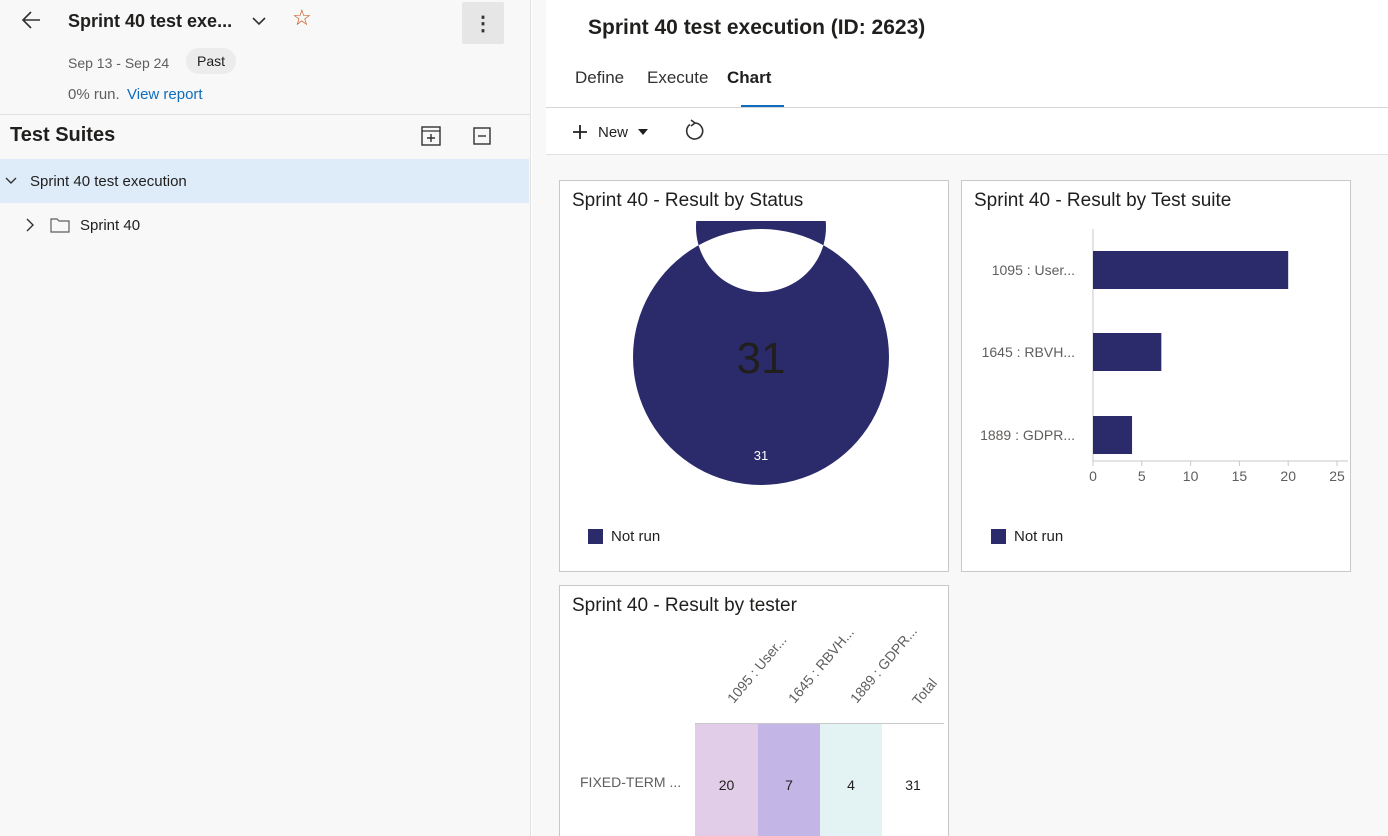 The width and height of the screenshot is (1388, 836). What do you see at coordinates (688, 200) in the screenshot?
I see `chart-title: Sprint 40 - Result by Status` at bounding box center [688, 200].